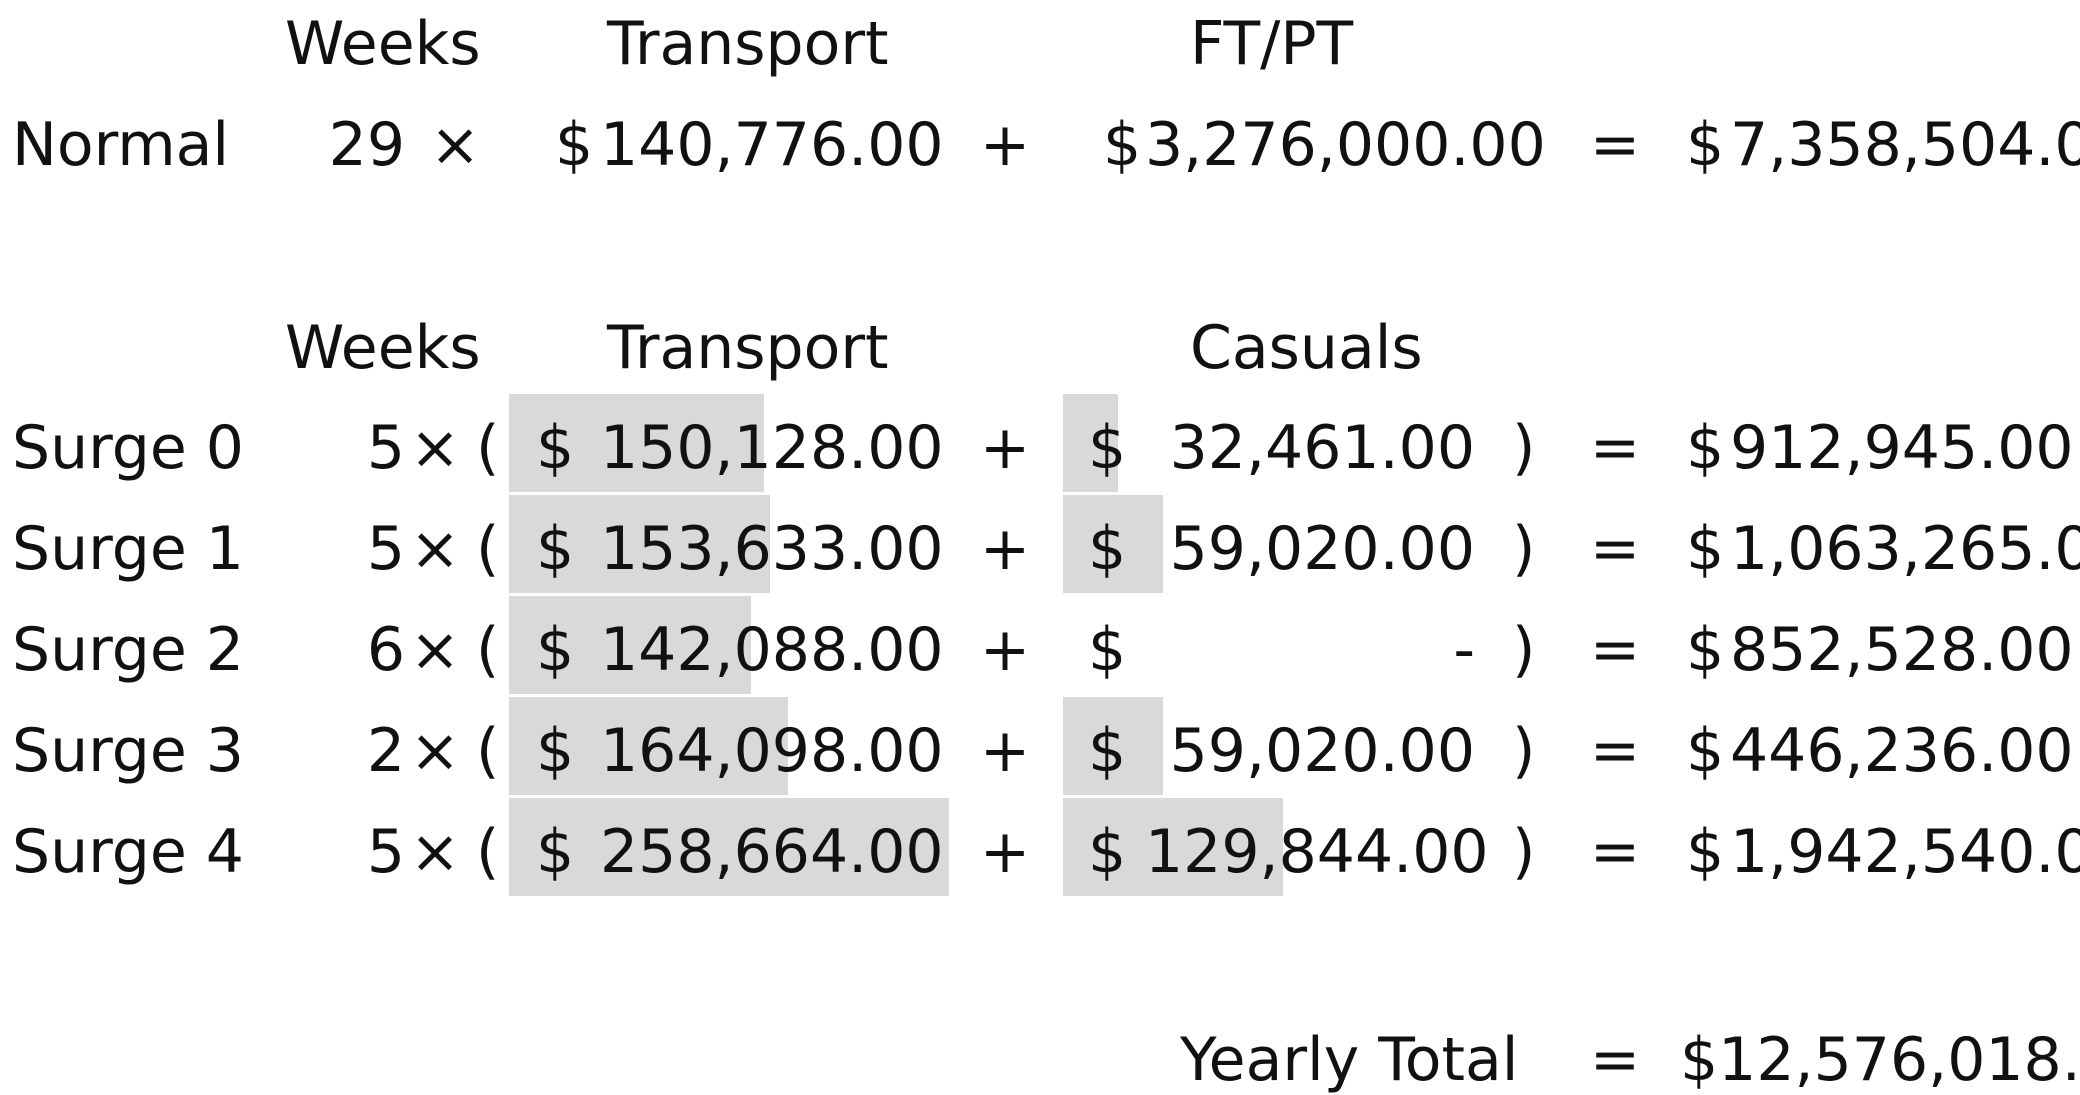  Describe the element at coordinates (772, 145) in the screenshot. I see `transport-value: 140,776.00` at that location.